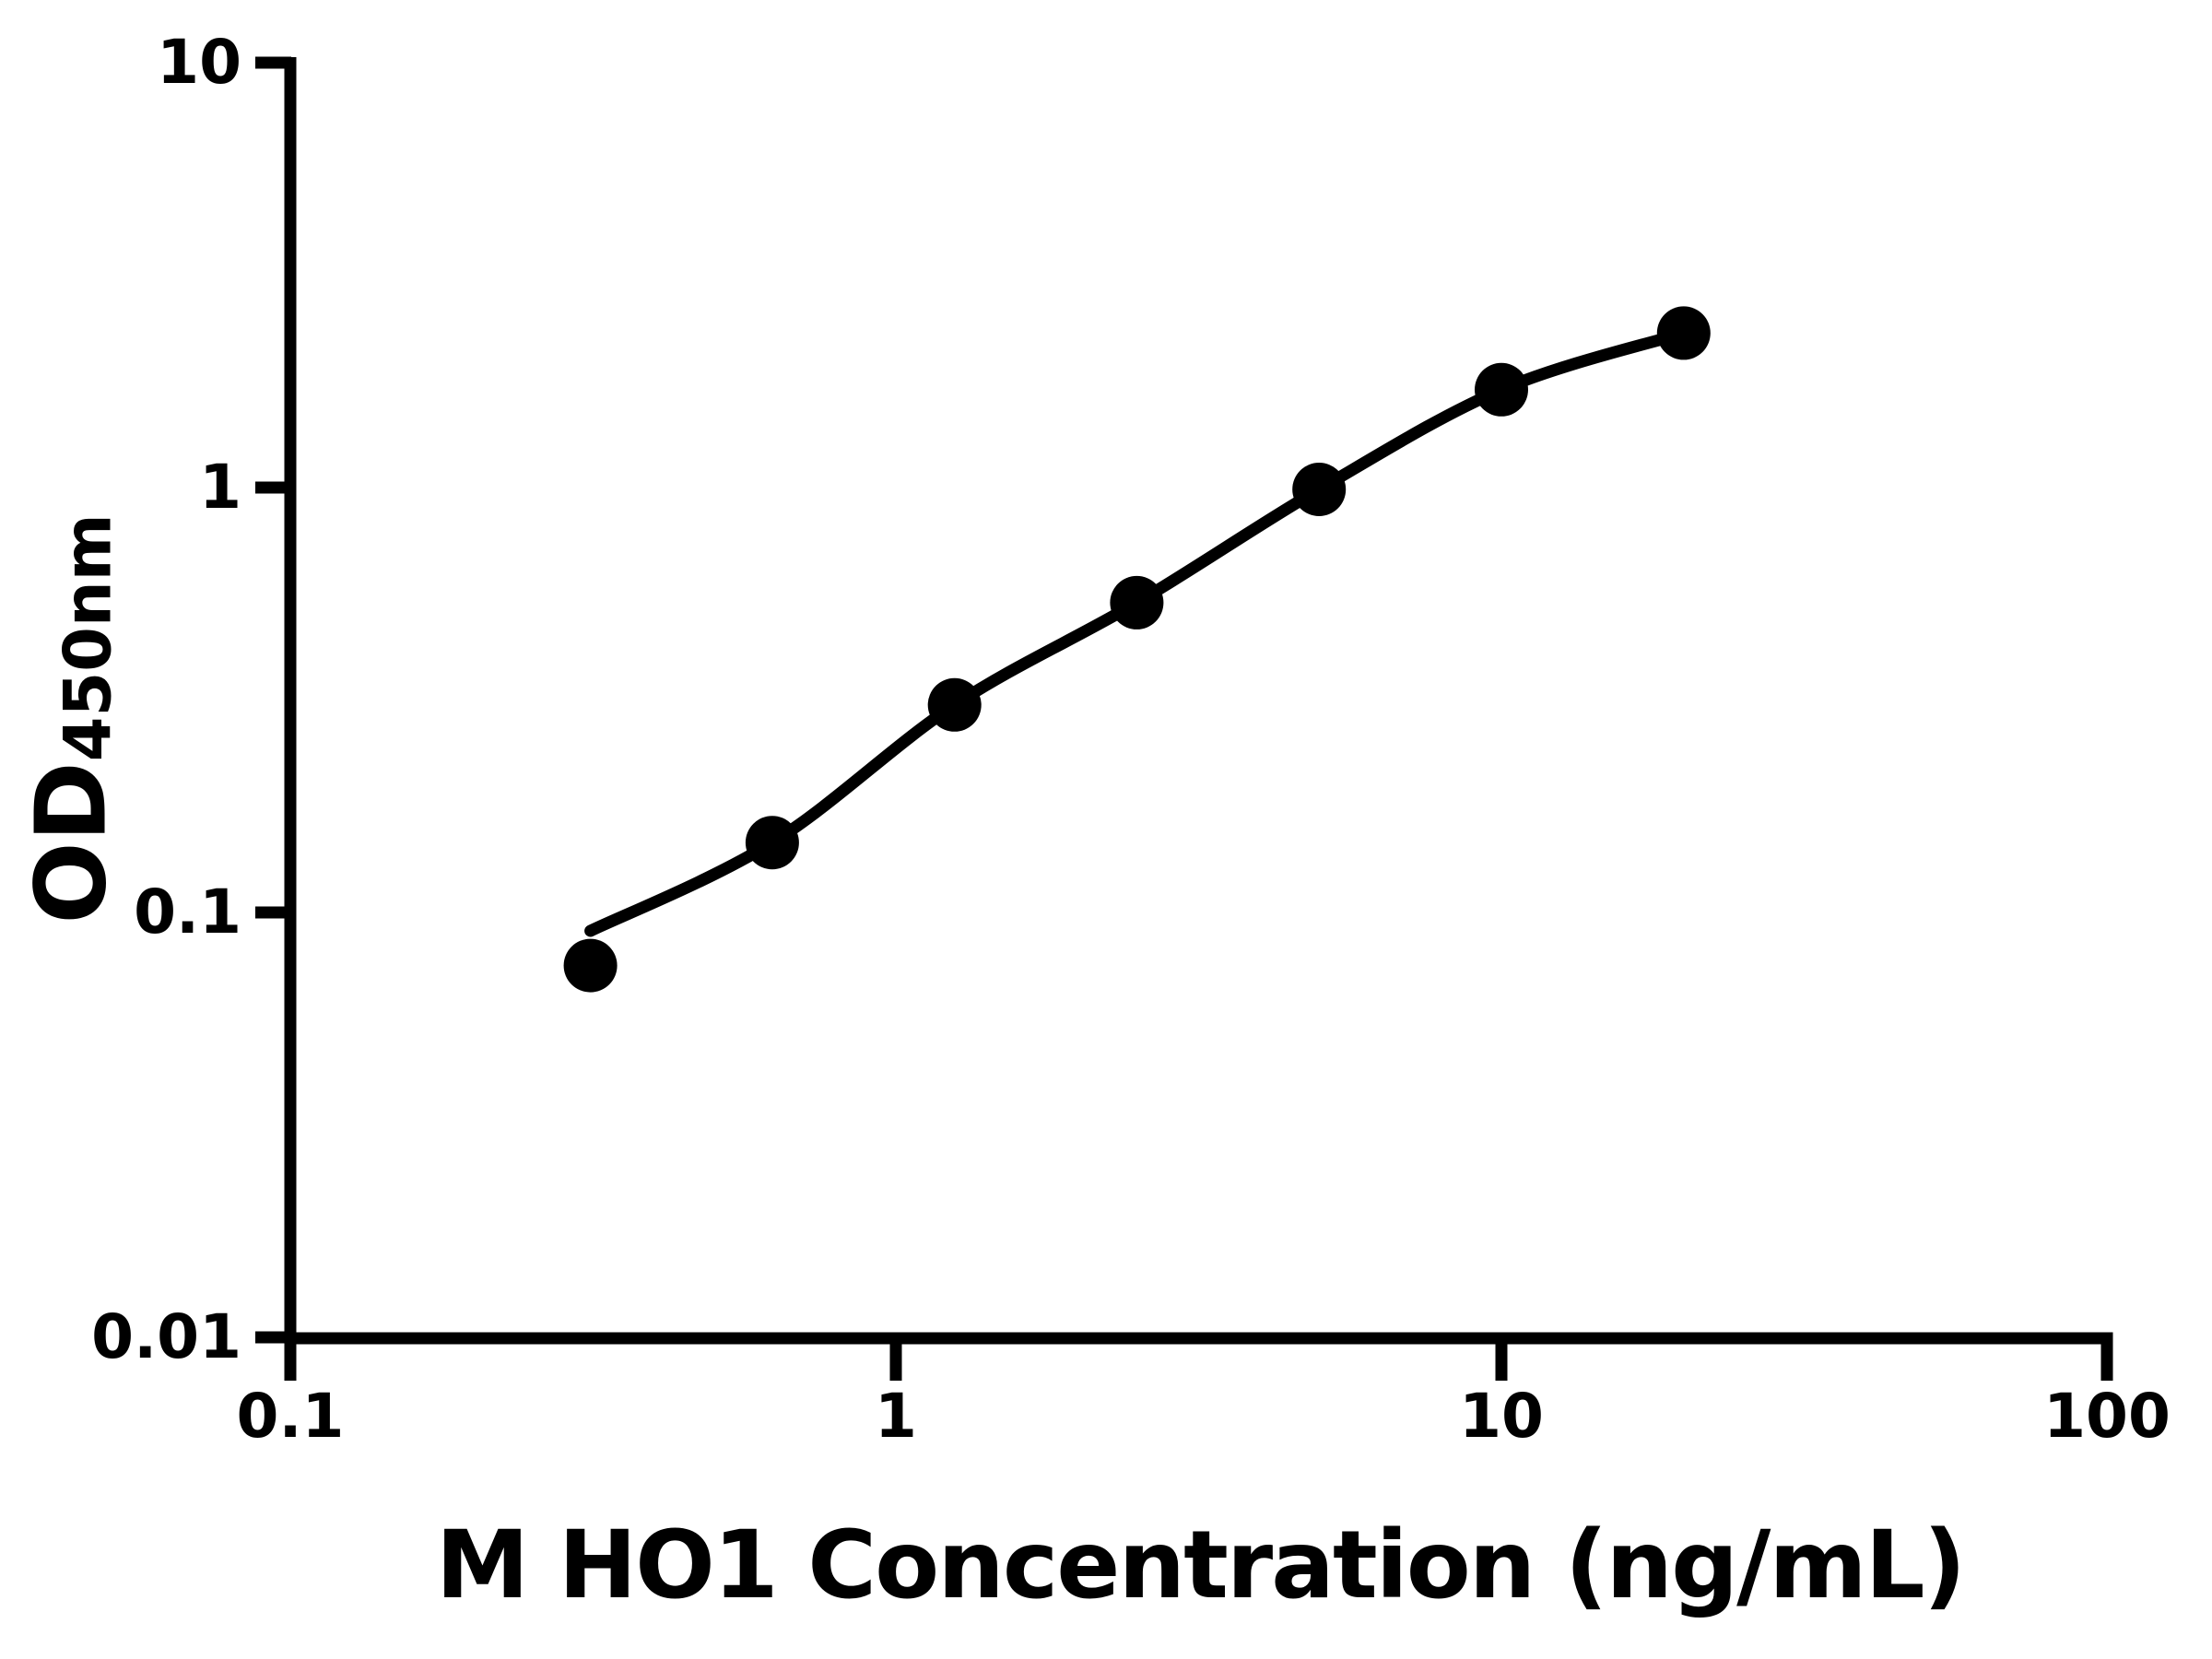 This screenshot has height=1659, width=2212. Describe the element at coordinates (187, 912) in the screenshot. I see `y-tick-label-0.1: 0.1` at that location.